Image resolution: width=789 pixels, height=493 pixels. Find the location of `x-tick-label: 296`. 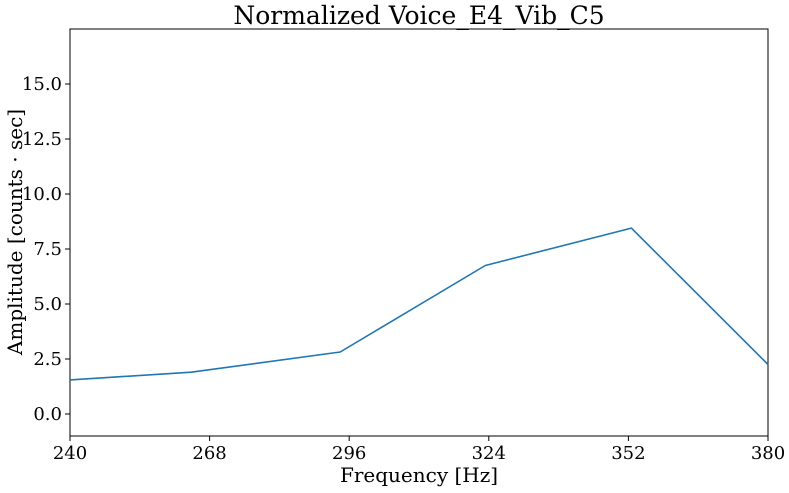

x-tick-label: 296 is located at coordinates (349, 453).